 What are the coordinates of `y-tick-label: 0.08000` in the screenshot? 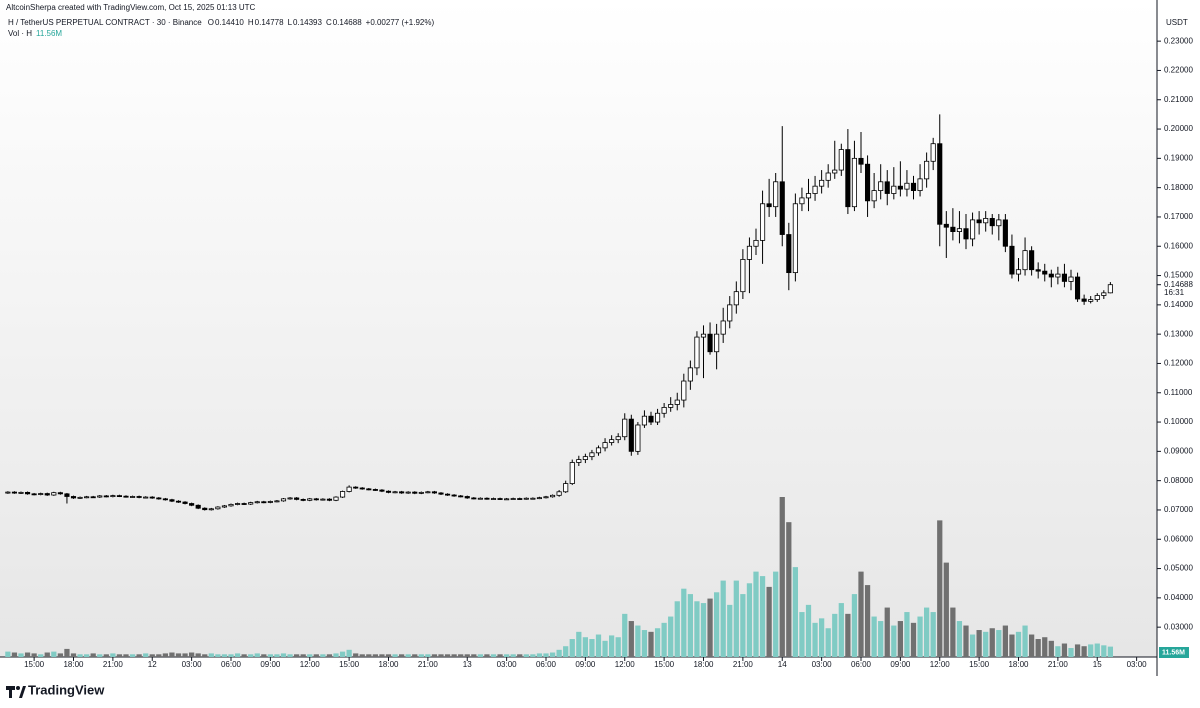 It's located at (1178, 480).